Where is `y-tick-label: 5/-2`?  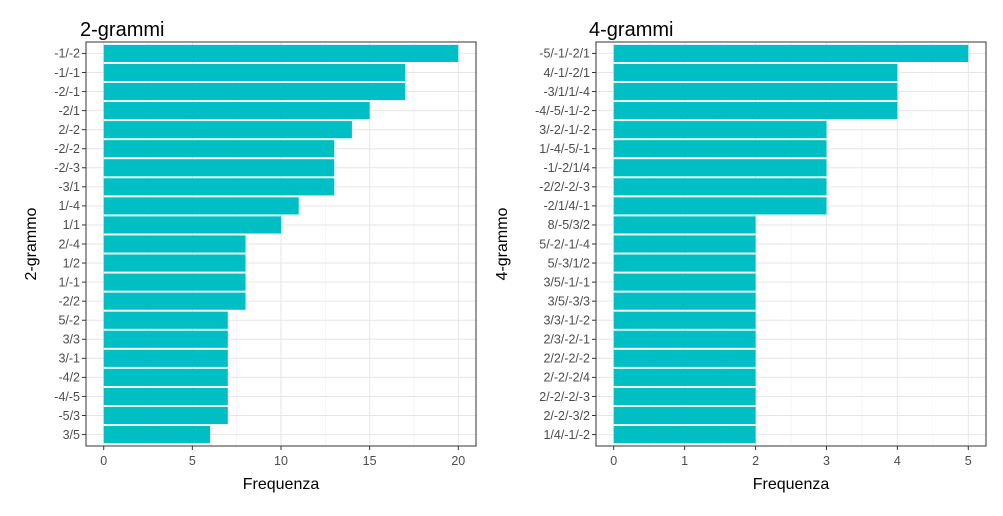
y-tick-label: 5/-2 is located at coordinates (69, 321).